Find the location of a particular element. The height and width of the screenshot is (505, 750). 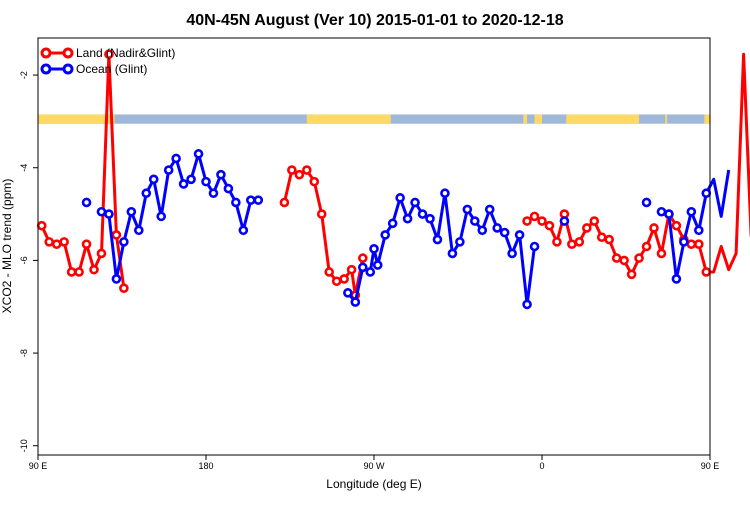

legend: Land (Nadir&Glint) Ocean (Glint) is located at coordinates (107, 61).